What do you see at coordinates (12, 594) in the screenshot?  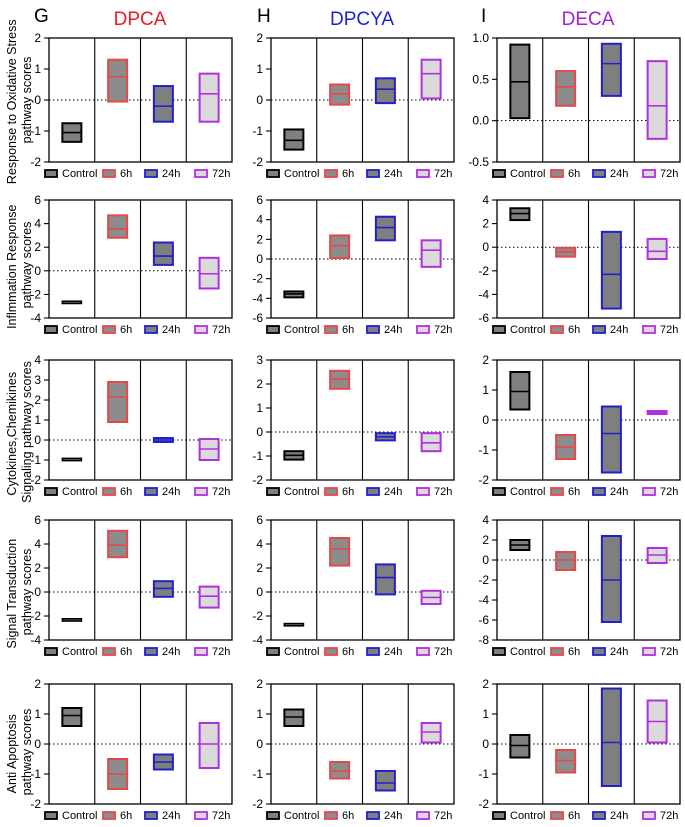 I see `row-label-line-1: Signal Transduction` at bounding box center [12, 594].